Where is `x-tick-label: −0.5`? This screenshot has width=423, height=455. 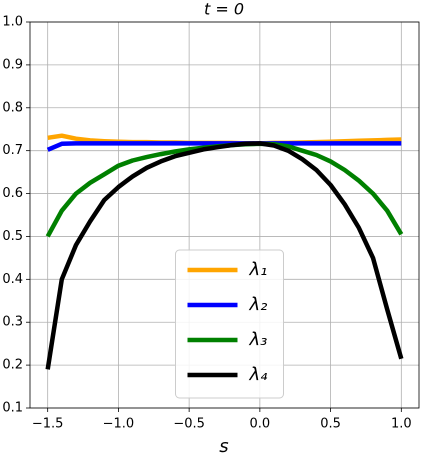 x-tick-label: −0.5 is located at coordinates (189, 424).